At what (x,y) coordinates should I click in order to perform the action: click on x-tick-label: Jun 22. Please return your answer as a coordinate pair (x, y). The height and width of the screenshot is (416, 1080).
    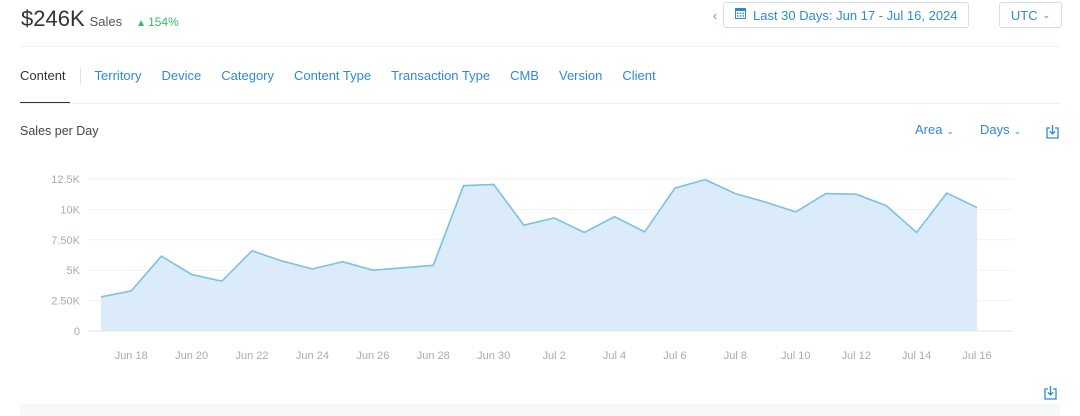
    Looking at the image, I should click on (252, 356).